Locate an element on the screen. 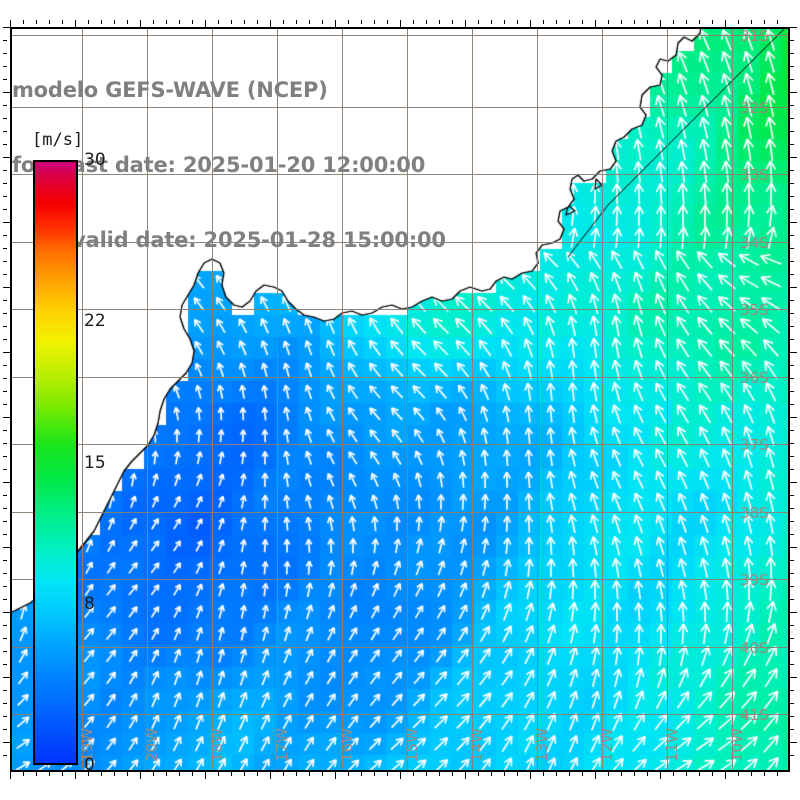 The image size is (800, 800). lat-label-32S: 32S is located at coordinates (754, 108).